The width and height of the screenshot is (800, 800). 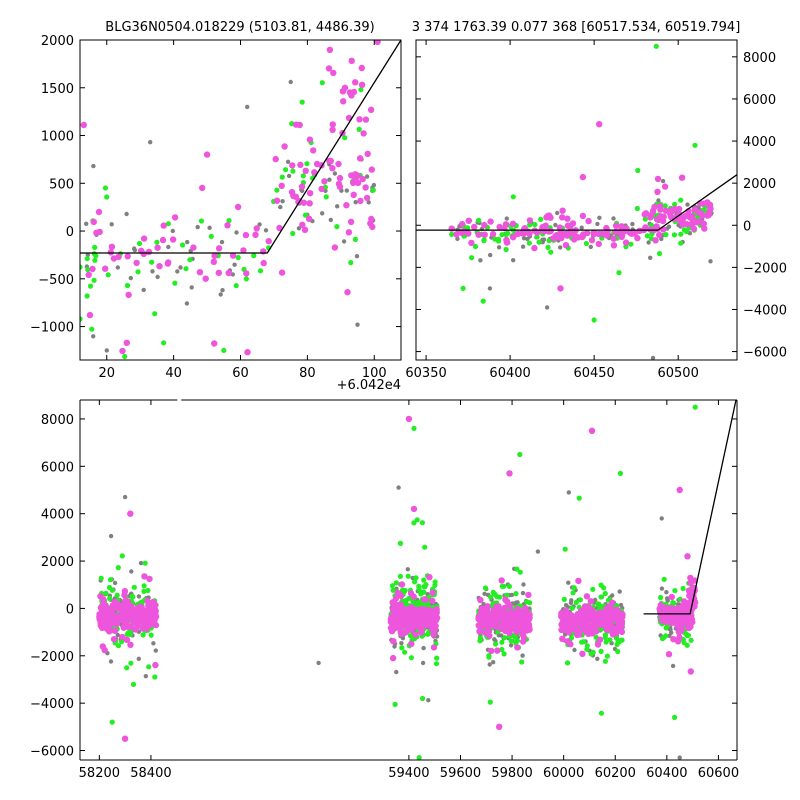 What do you see at coordinates (57, 137) in the screenshot?
I see `y-tick-label: 1000` at bounding box center [57, 137].